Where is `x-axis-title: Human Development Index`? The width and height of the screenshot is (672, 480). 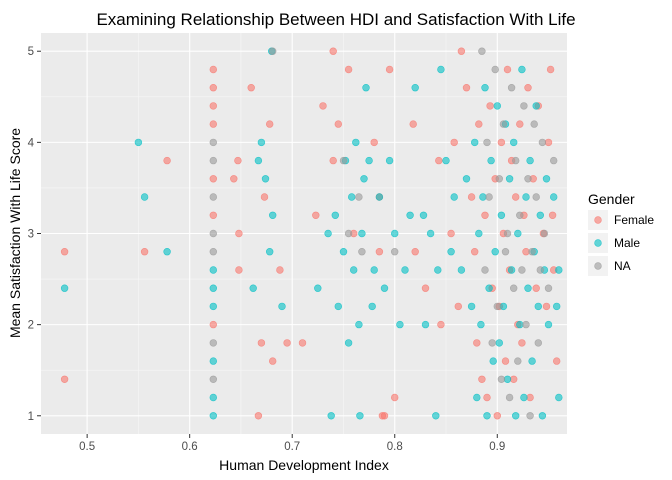 x-axis-title: Human Development Index is located at coordinates (304, 465).